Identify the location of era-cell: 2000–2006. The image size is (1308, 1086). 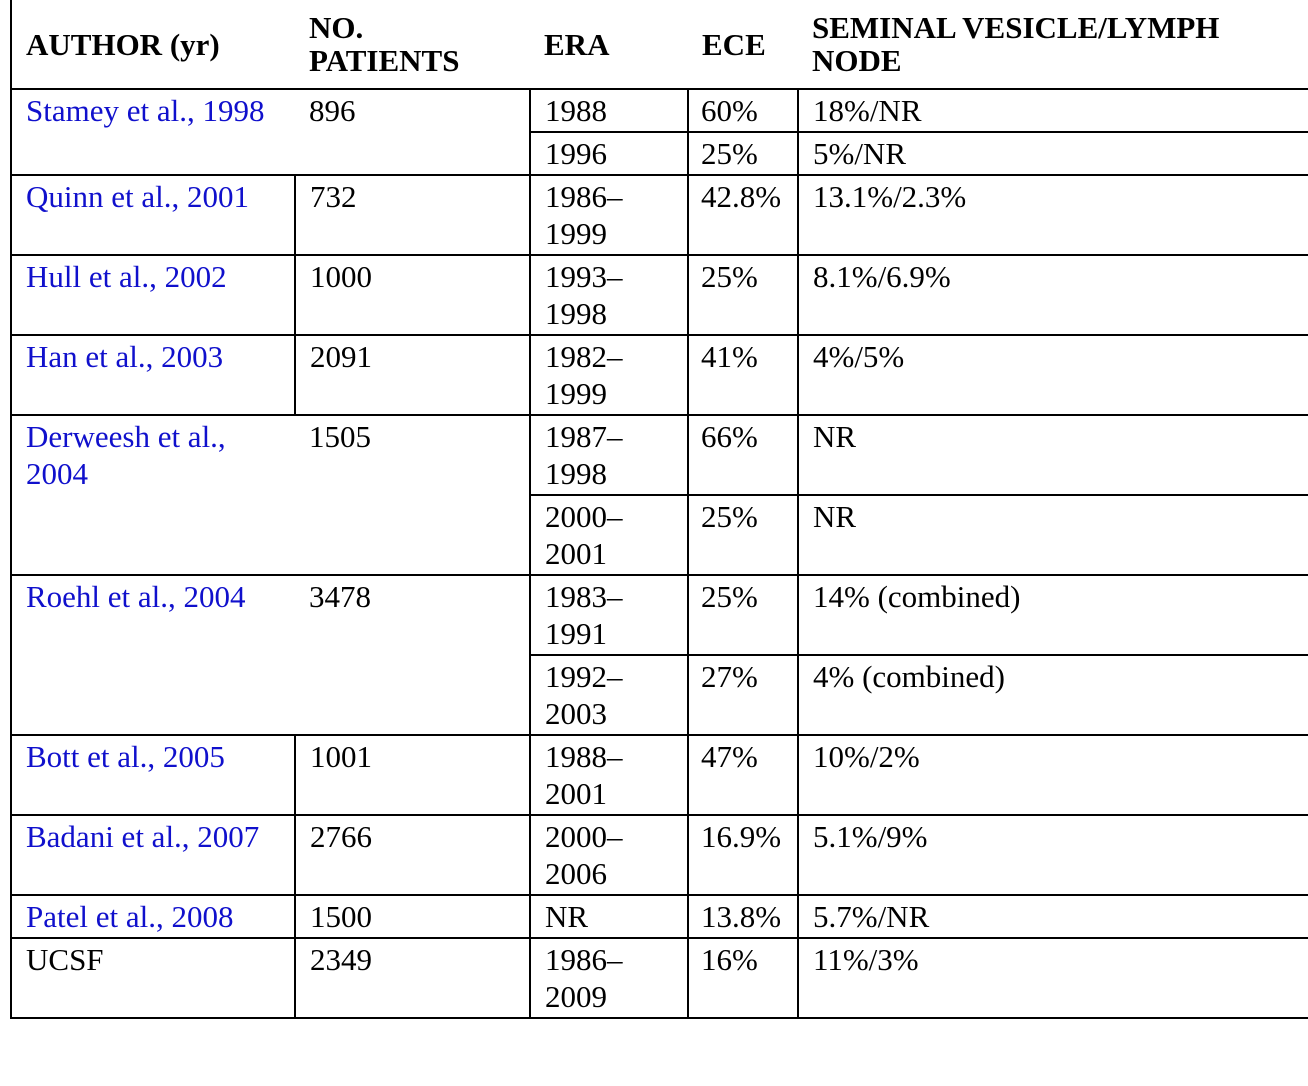
(609, 855).